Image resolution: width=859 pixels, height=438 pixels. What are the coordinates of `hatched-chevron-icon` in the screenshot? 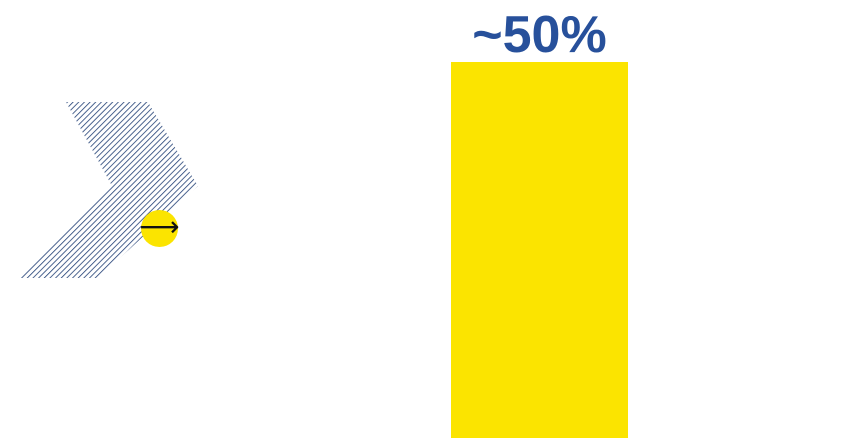 It's located at (109, 190).